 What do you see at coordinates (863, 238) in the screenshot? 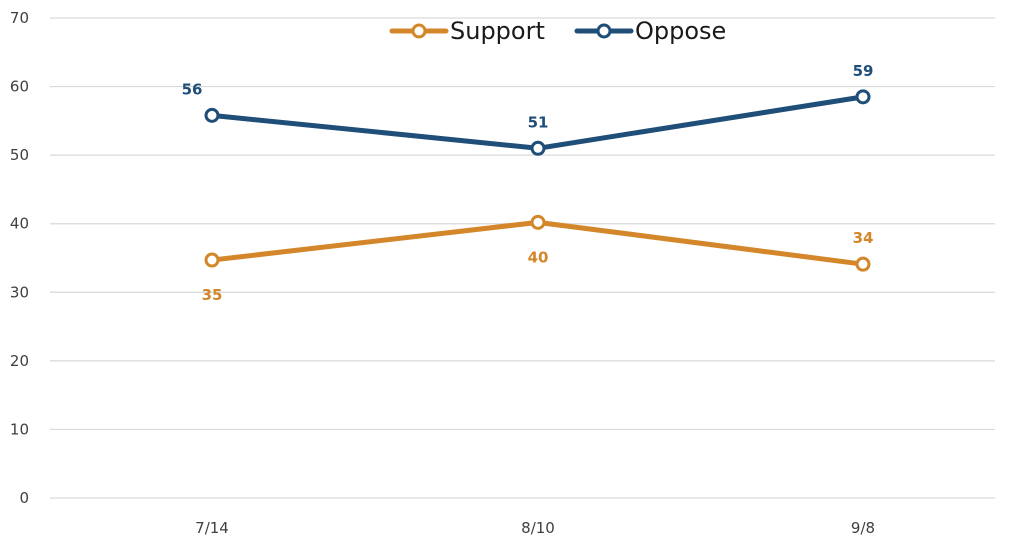
I see `support-data-label: 34` at bounding box center [863, 238].